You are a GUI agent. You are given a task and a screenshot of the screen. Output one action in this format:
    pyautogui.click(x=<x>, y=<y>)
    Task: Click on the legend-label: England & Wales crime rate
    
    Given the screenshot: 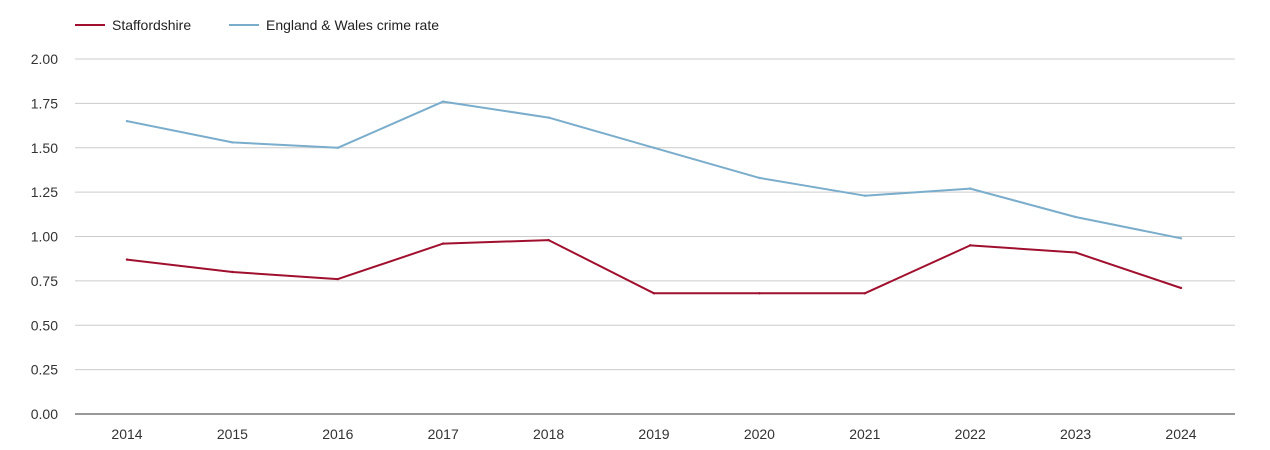 What is the action you would take?
    pyautogui.click(x=352, y=25)
    